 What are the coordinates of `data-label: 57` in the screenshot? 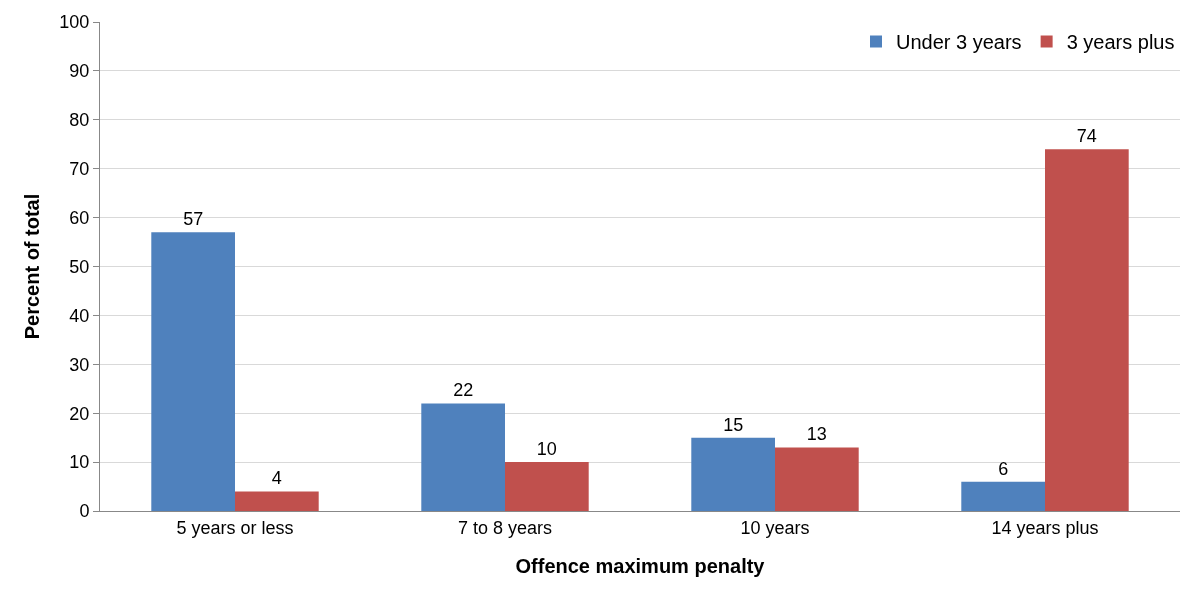 It's located at (193, 219).